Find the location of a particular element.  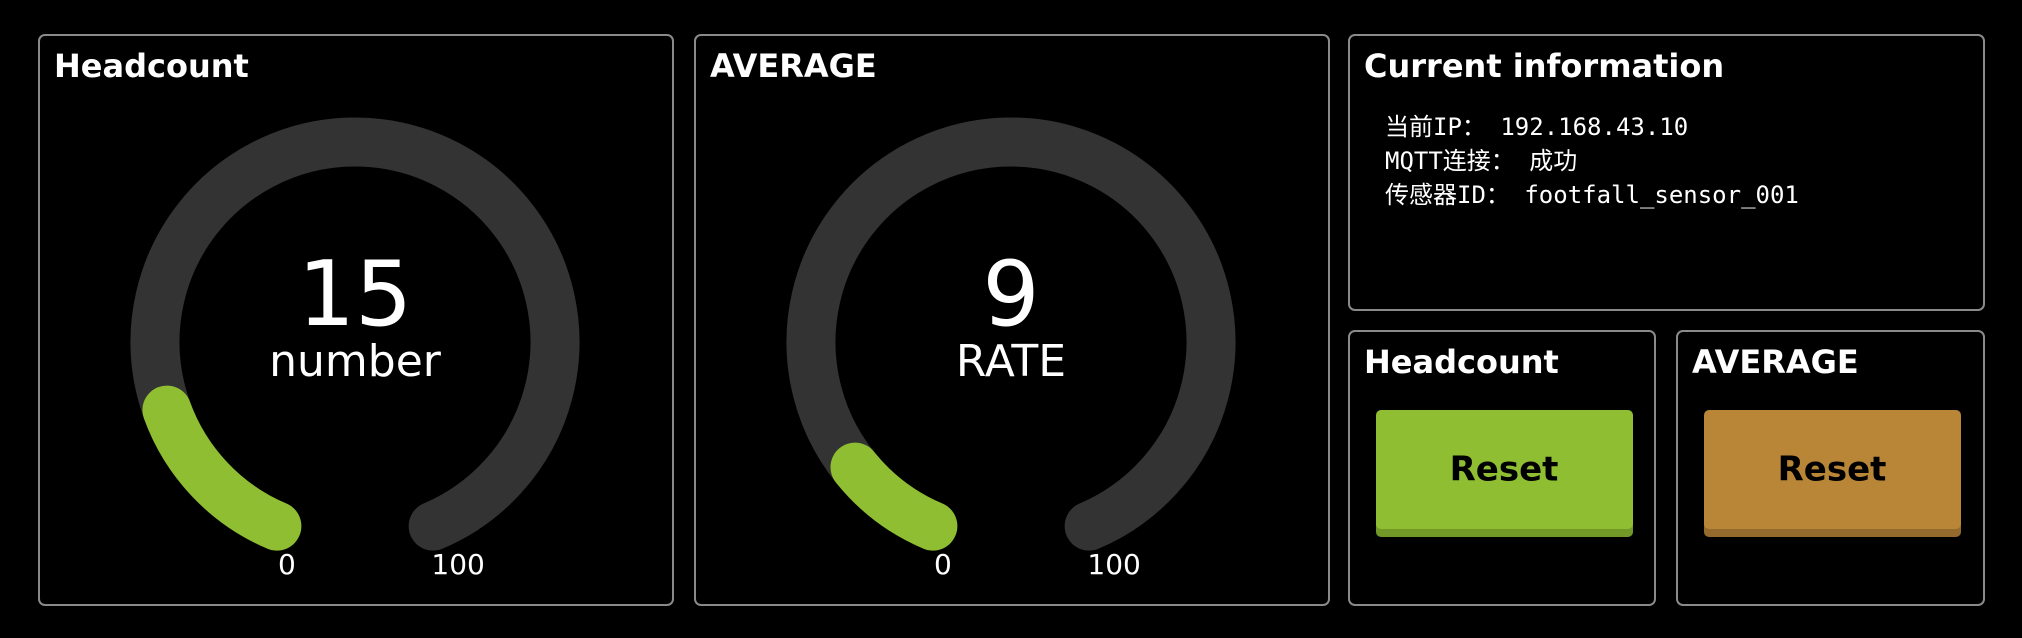

gauge-unit: RATE is located at coordinates (1011, 361).